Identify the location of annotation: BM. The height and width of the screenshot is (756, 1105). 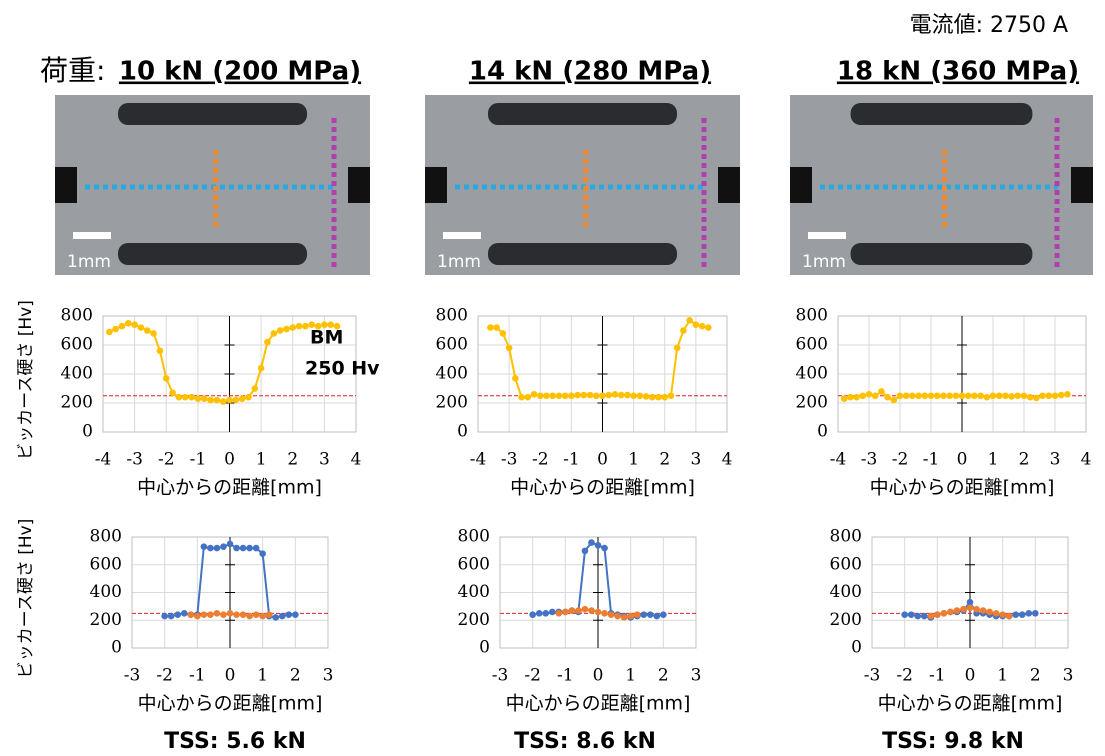
(326, 338).